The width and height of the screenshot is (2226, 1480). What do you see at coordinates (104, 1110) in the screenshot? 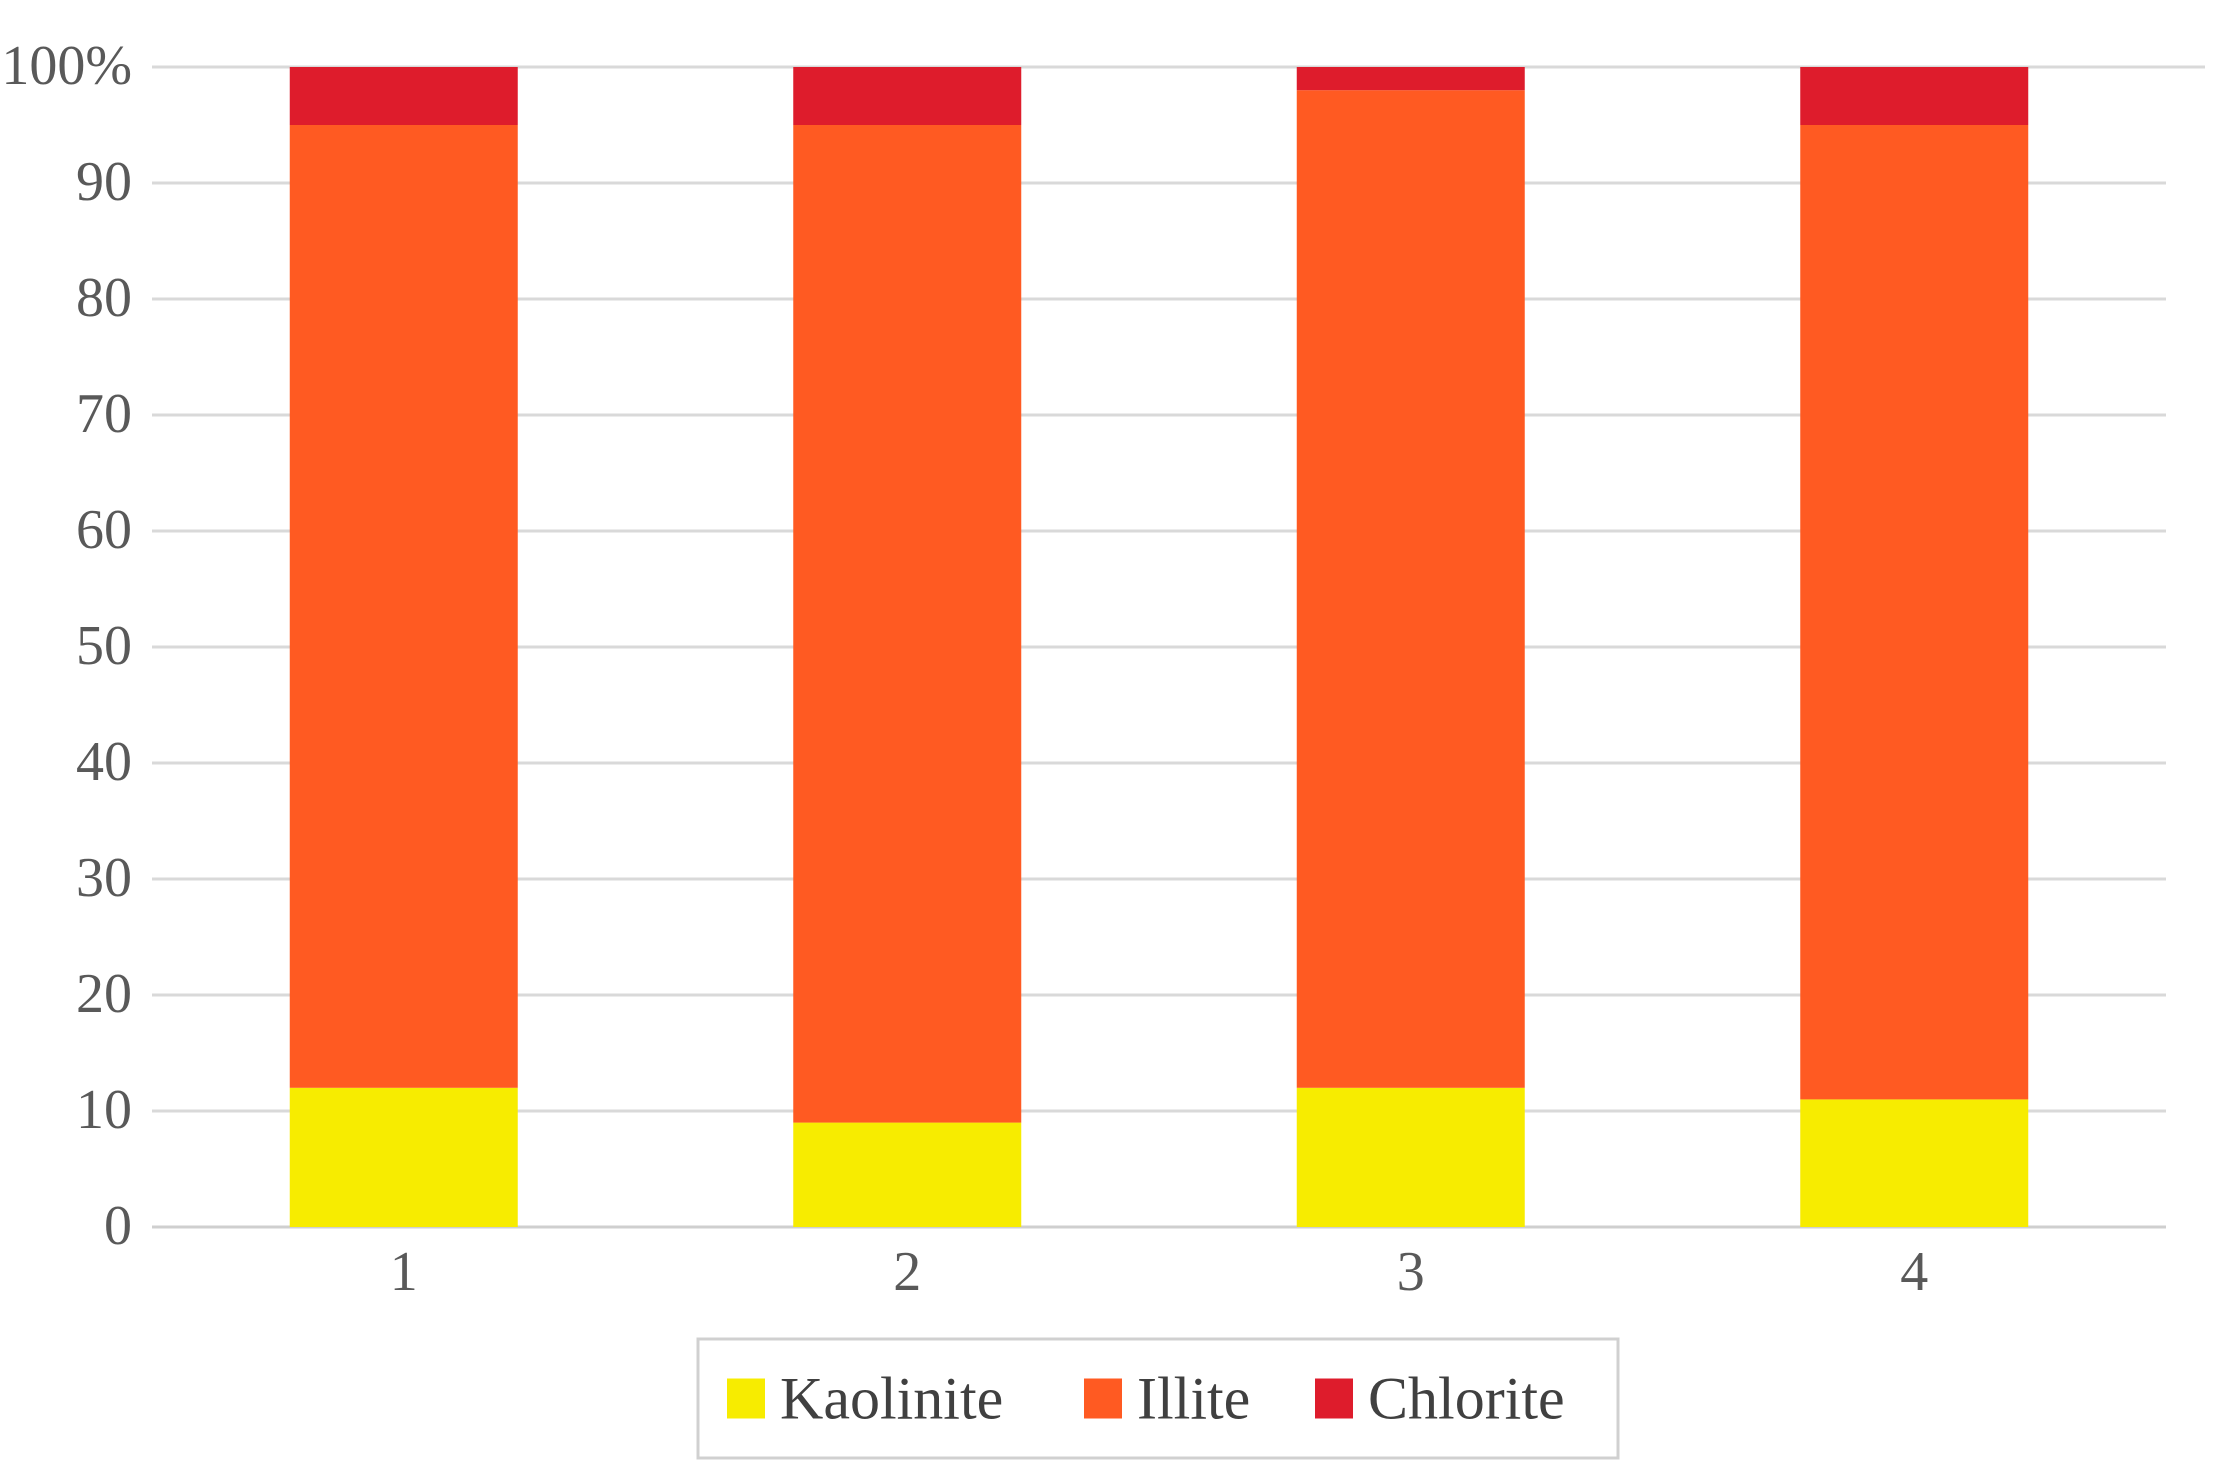
I see `y-tick-label: 10` at bounding box center [104, 1110].